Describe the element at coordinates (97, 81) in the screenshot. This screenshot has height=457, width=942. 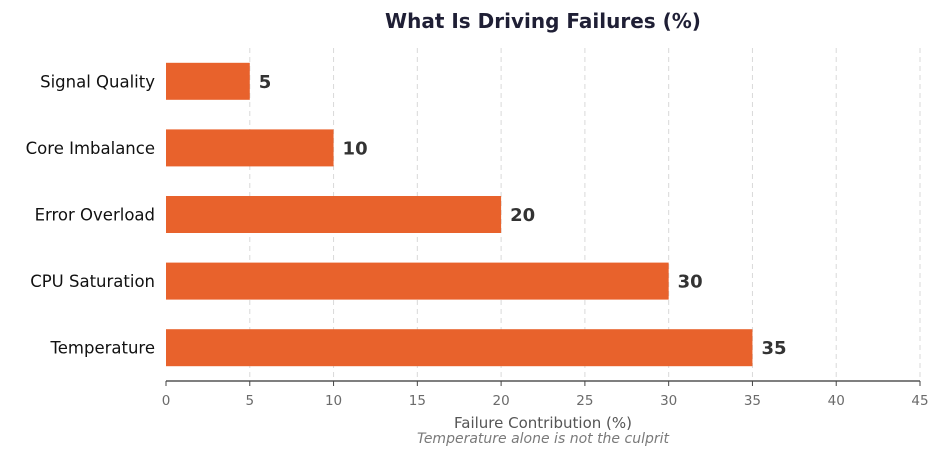
I see `category-label: Signal Quality` at that location.